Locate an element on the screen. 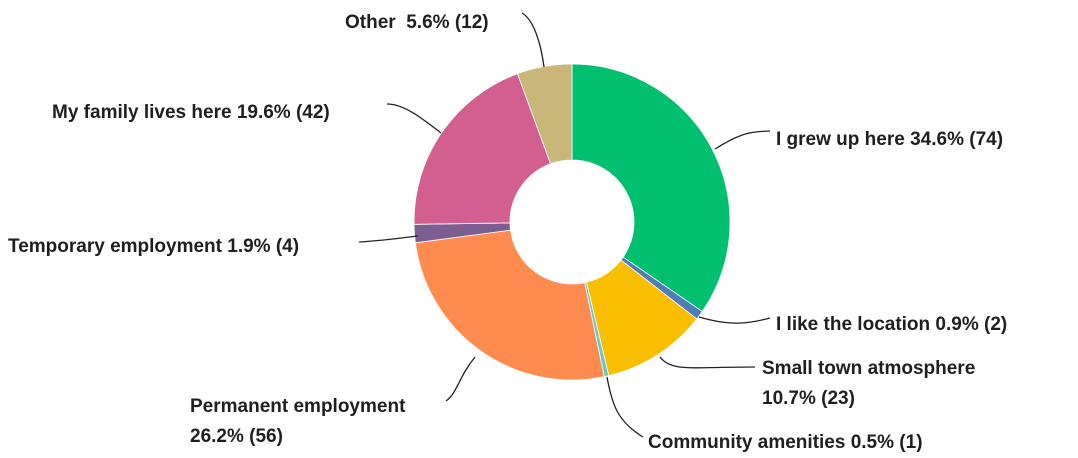 This screenshot has width=1078, height=458. leader-line-community-amenities is located at coordinates (625, 407).